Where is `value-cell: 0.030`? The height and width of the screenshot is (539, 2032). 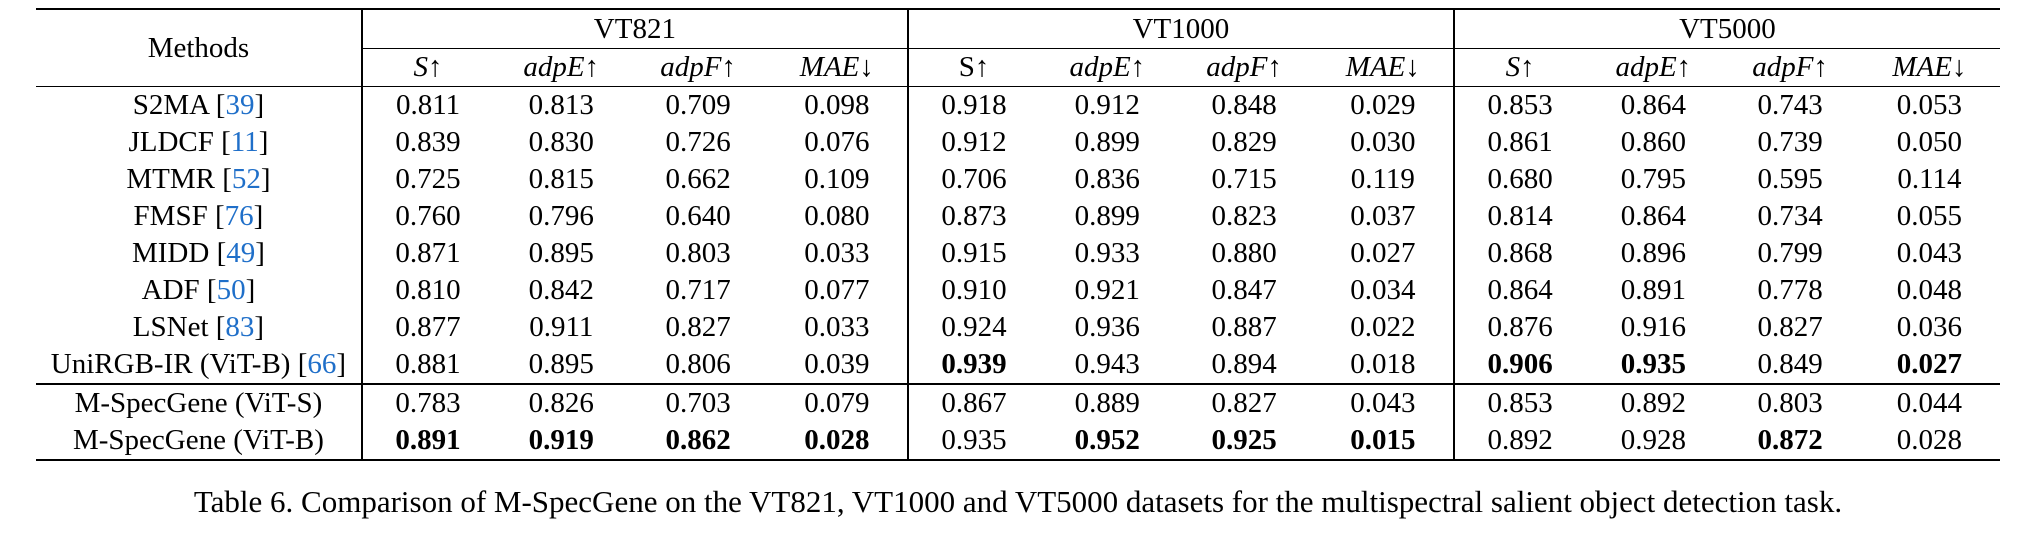 value-cell: 0.030 is located at coordinates (1383, 142).